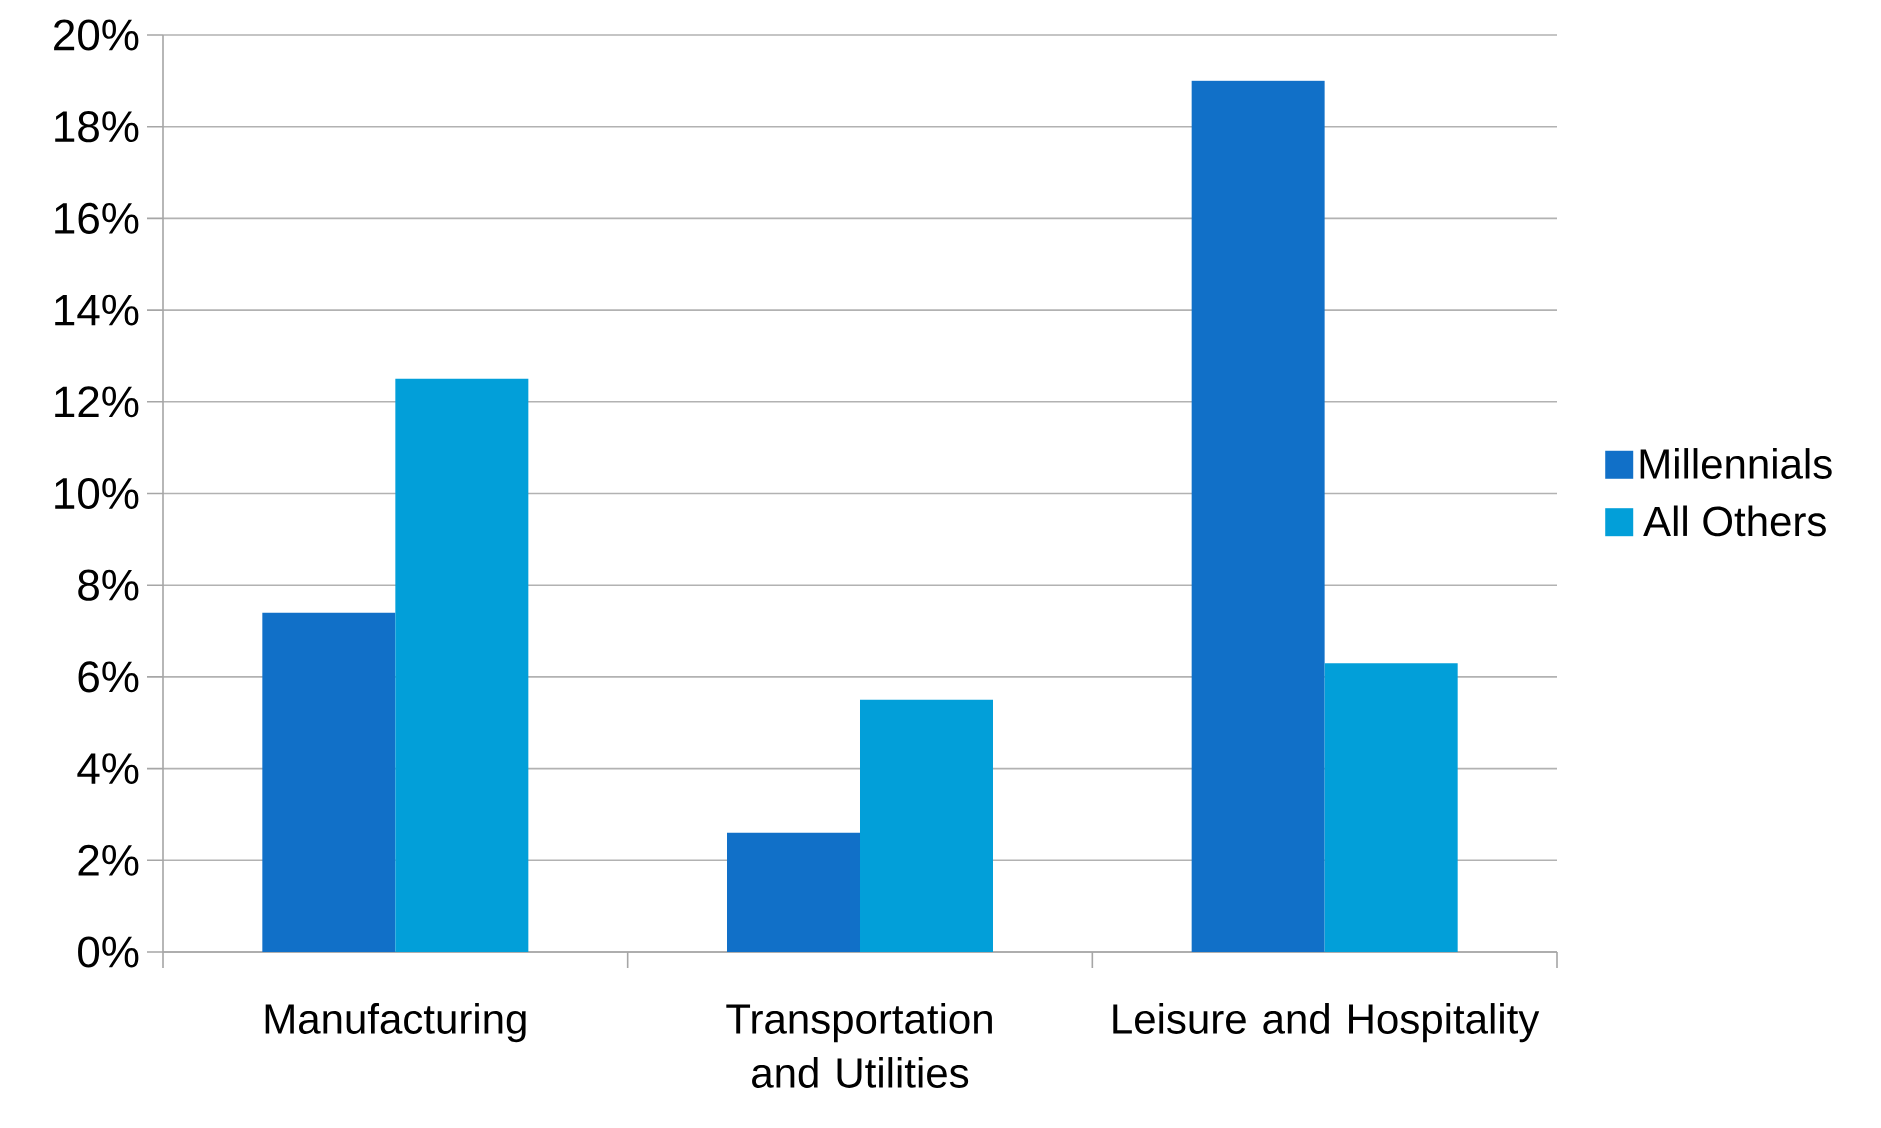 This screenshot has width=1881, height=1128. I want to click on x-tick-label: Transportation and Utilities, so click(859, 1045).